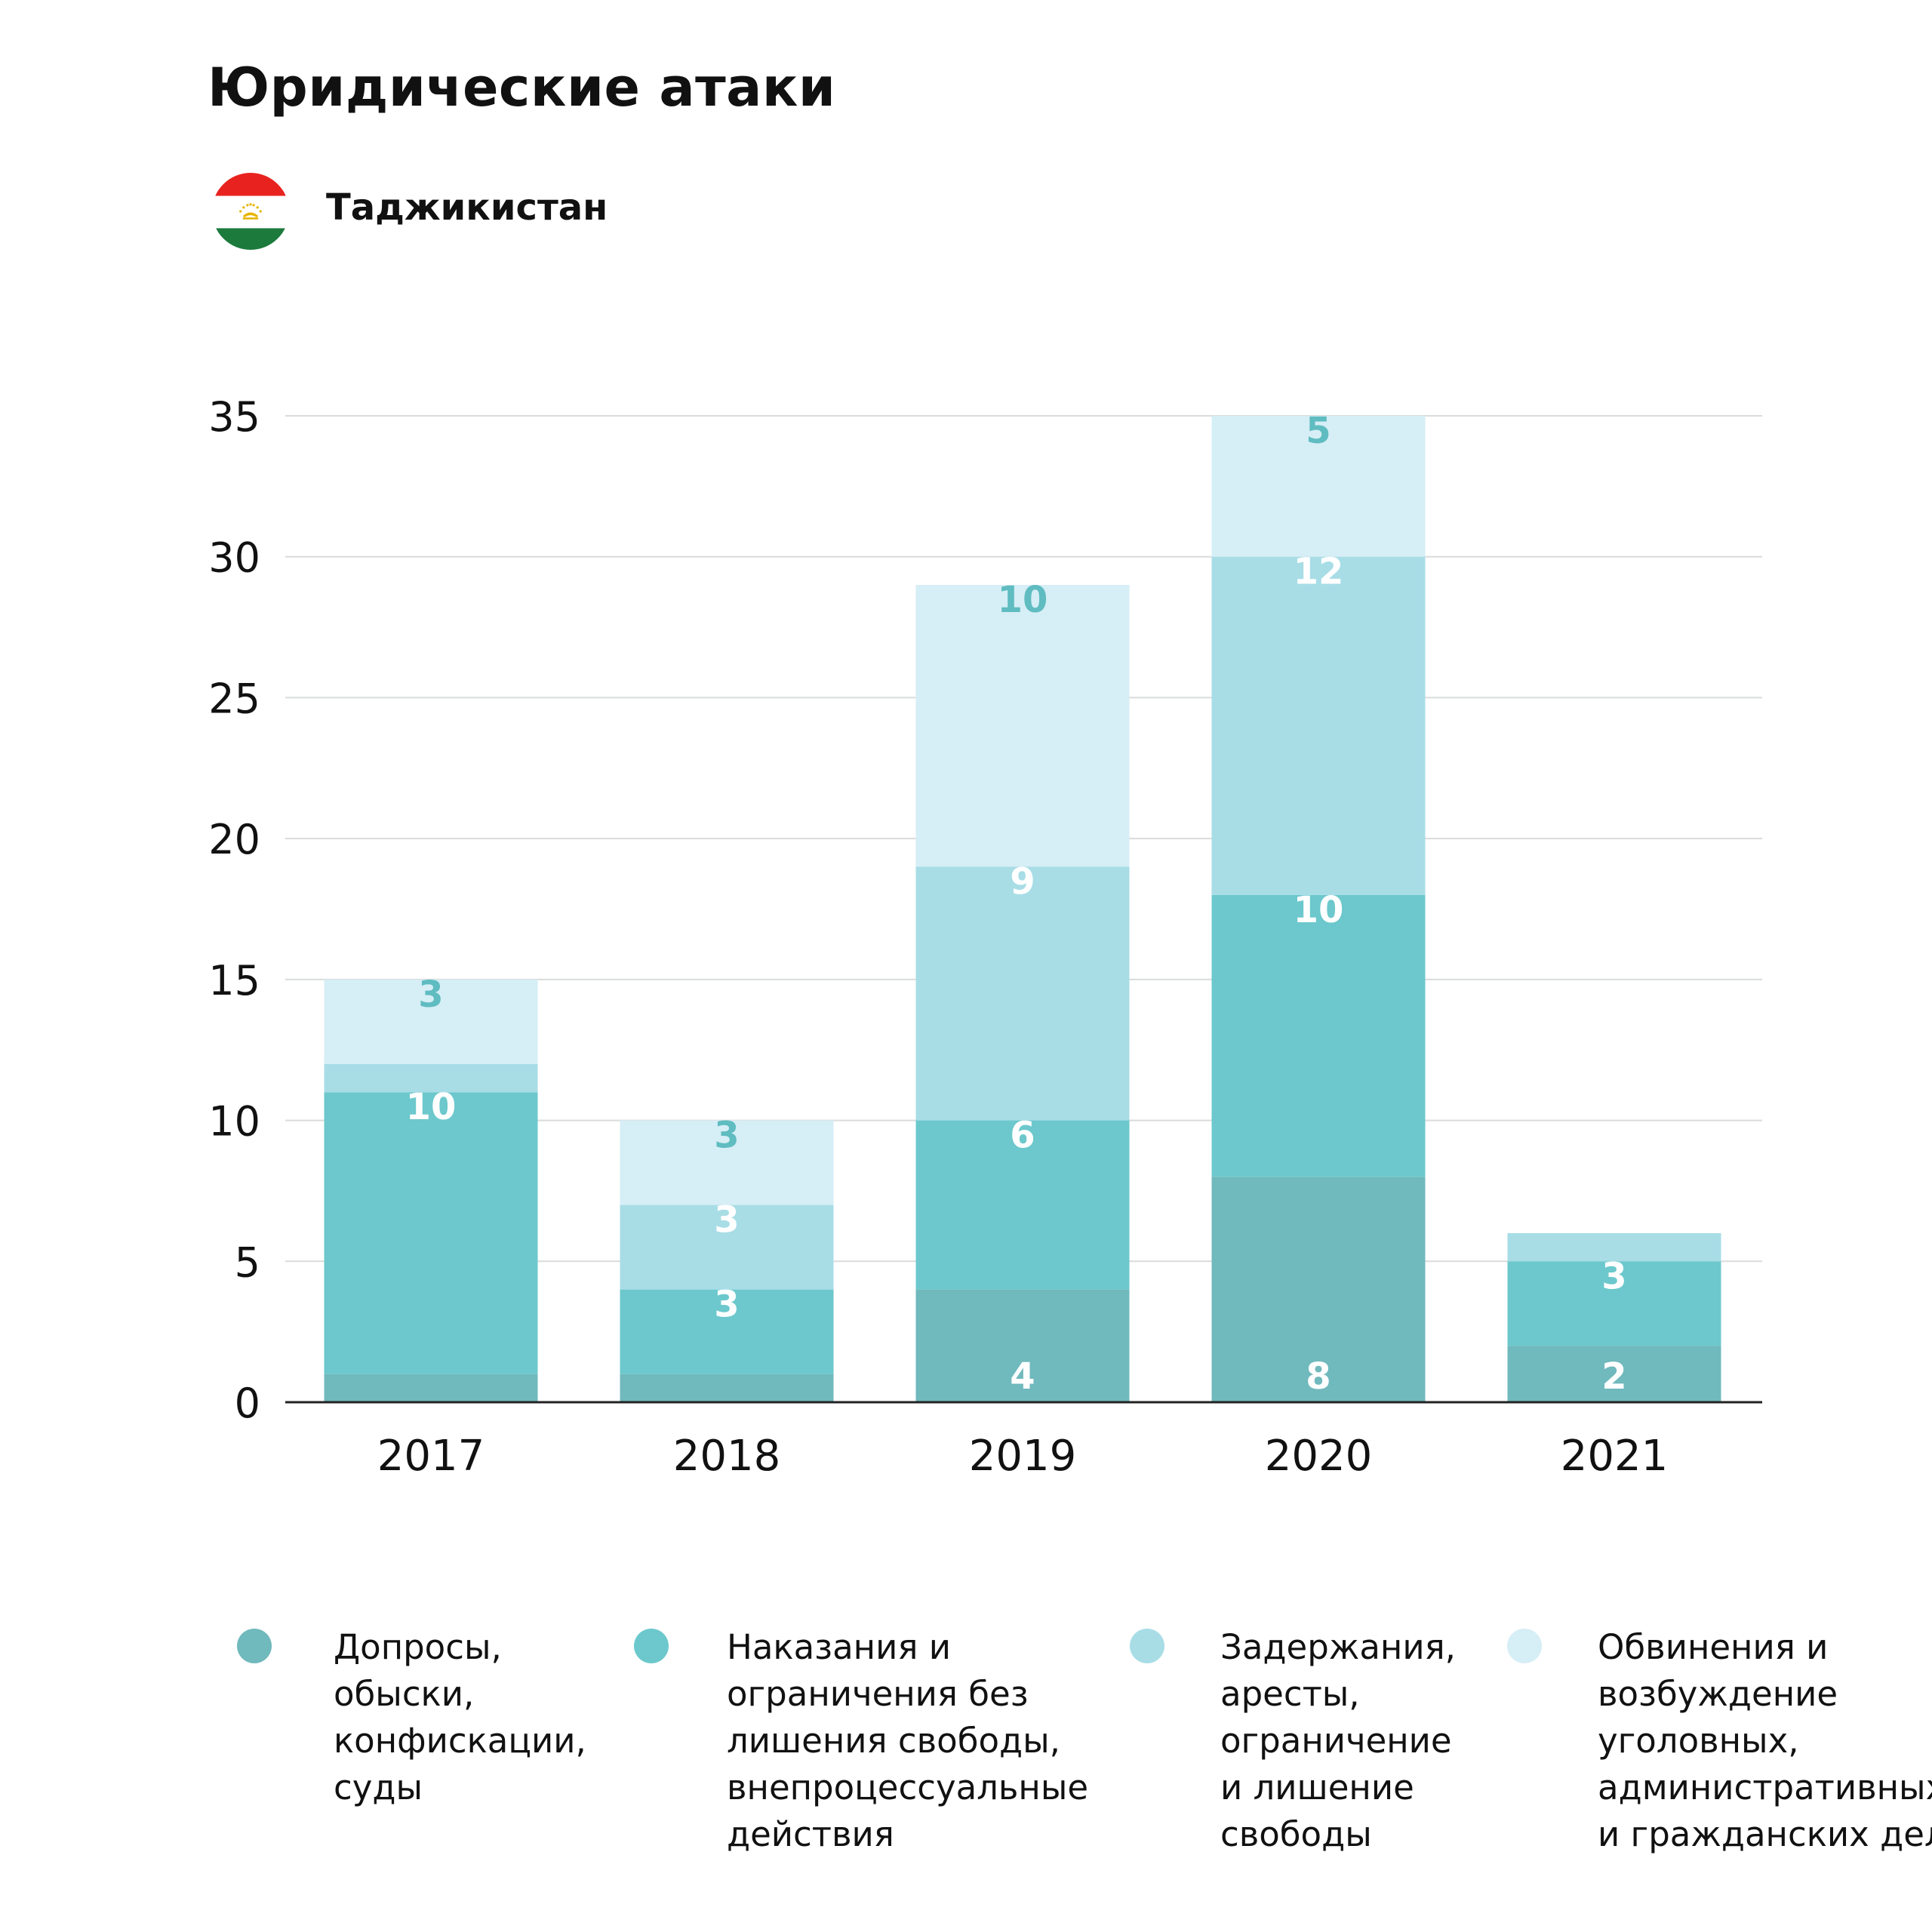  What do you see at coordinates (234, 417) in the screenshot?
I see `y-tick-label: 35` at bounding box center [234, 417].